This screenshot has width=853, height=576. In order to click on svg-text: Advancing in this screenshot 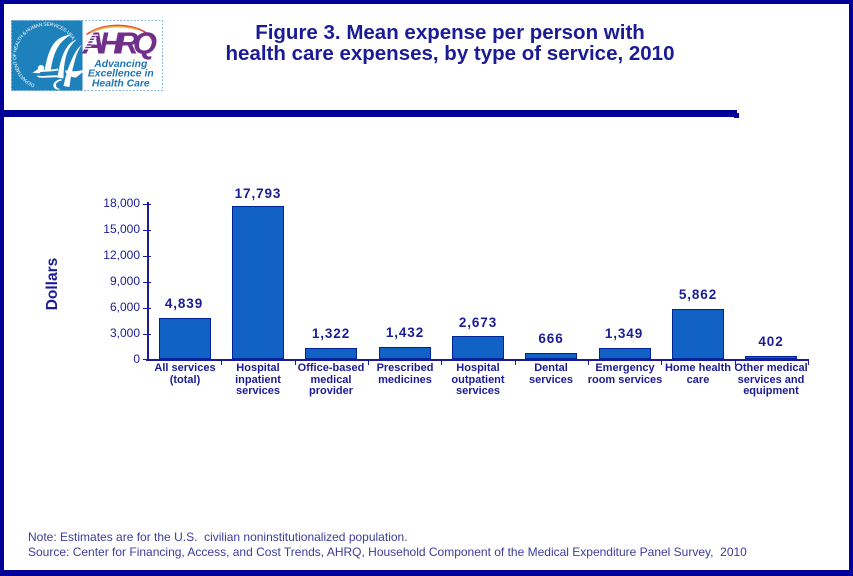, I will do `click(120, 64)`.